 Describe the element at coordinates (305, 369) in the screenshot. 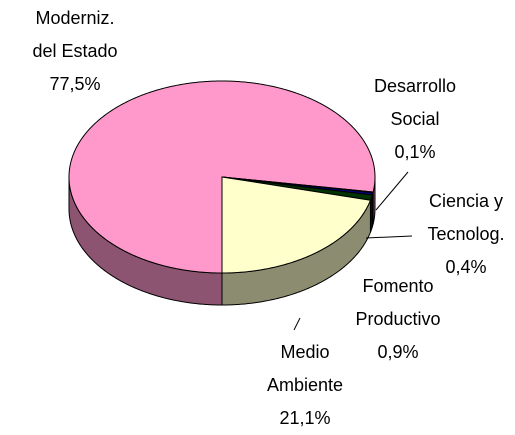

I see `category-label: Medio Ambiente` at that location.